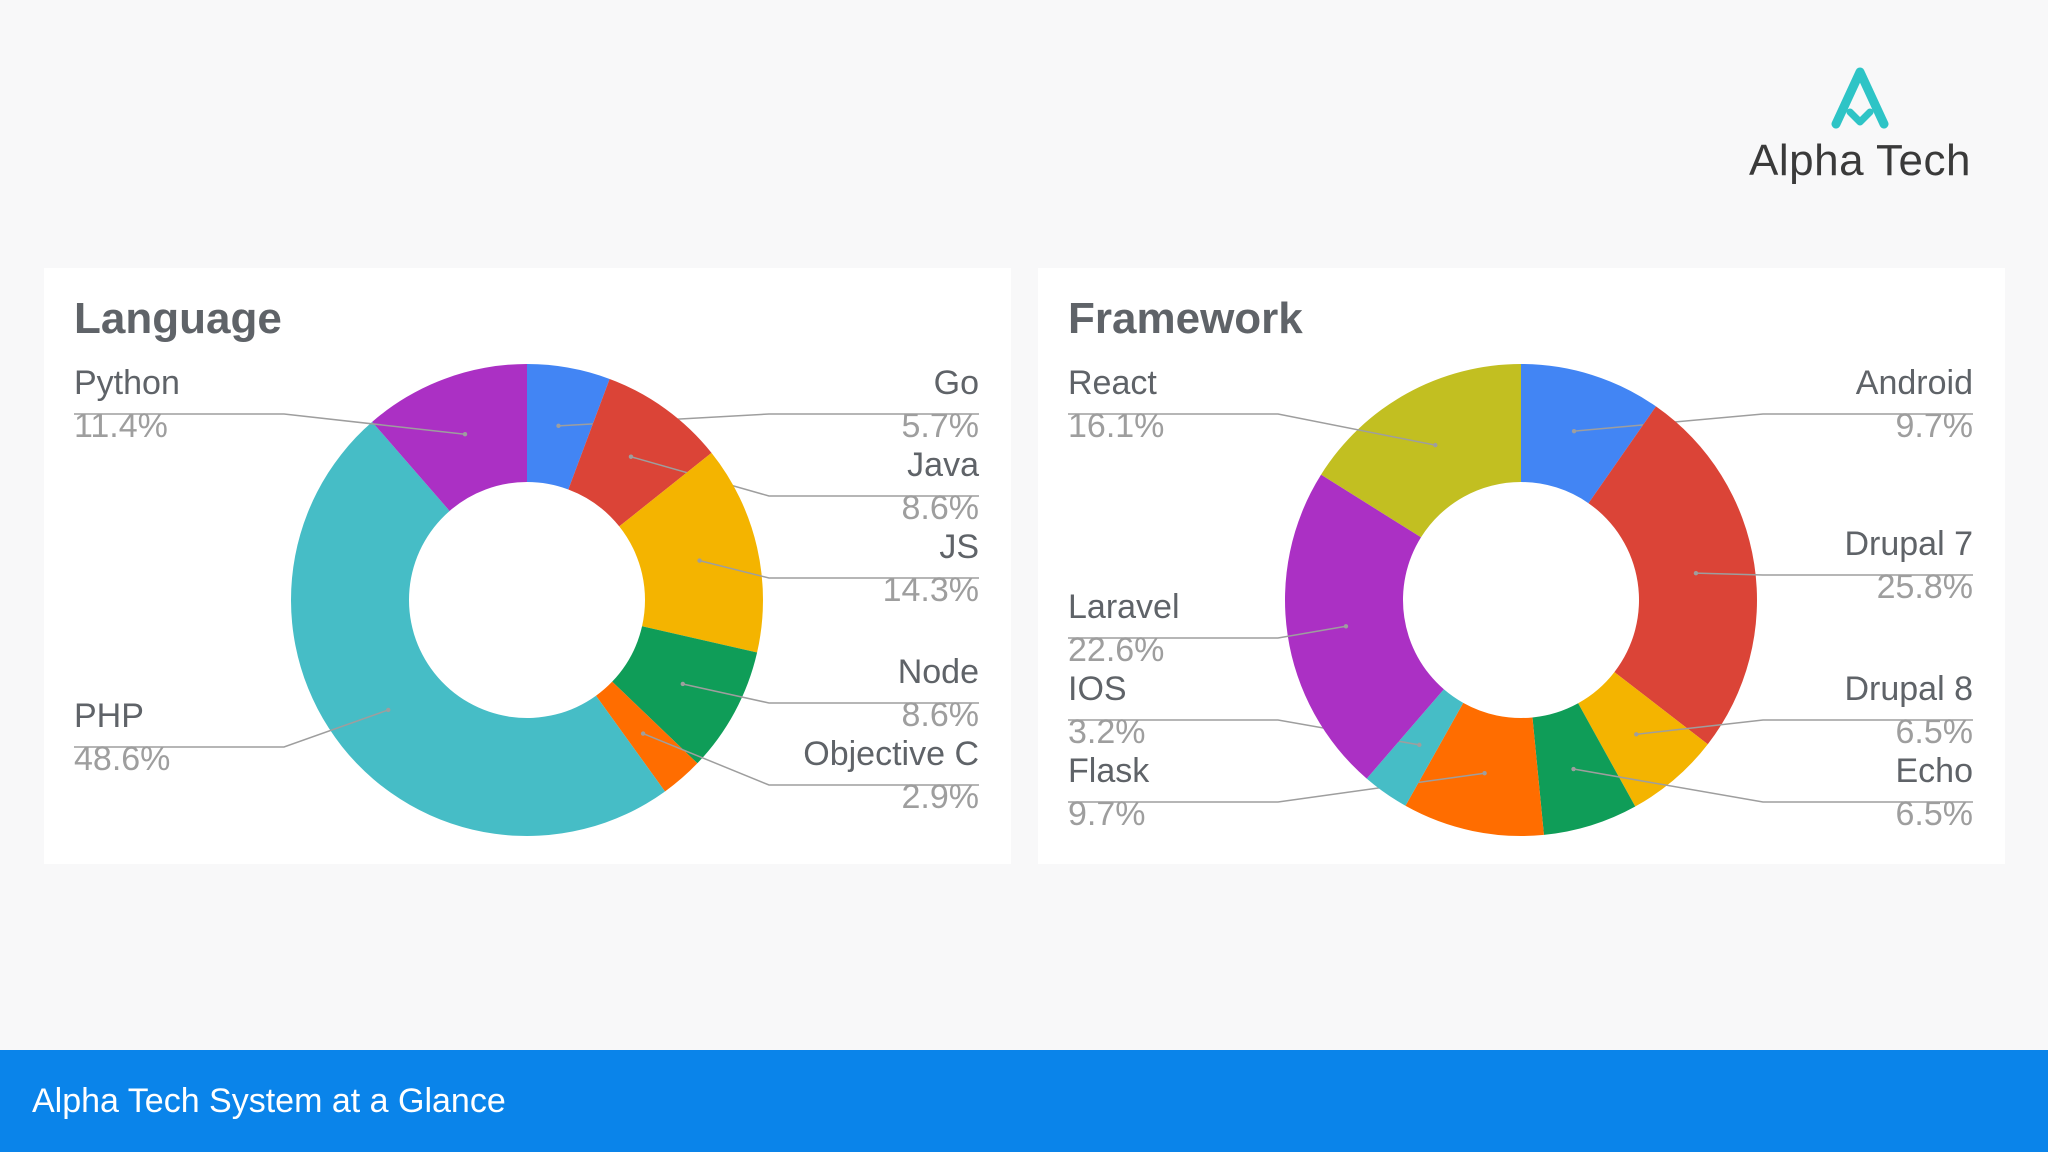 This screenshot has height=1152, width=2048. What do you see at coordinates (1908, 544) in the screenshot?
I see `label-drupal-7: Drupal 7` at bounding box center [1908, 544].